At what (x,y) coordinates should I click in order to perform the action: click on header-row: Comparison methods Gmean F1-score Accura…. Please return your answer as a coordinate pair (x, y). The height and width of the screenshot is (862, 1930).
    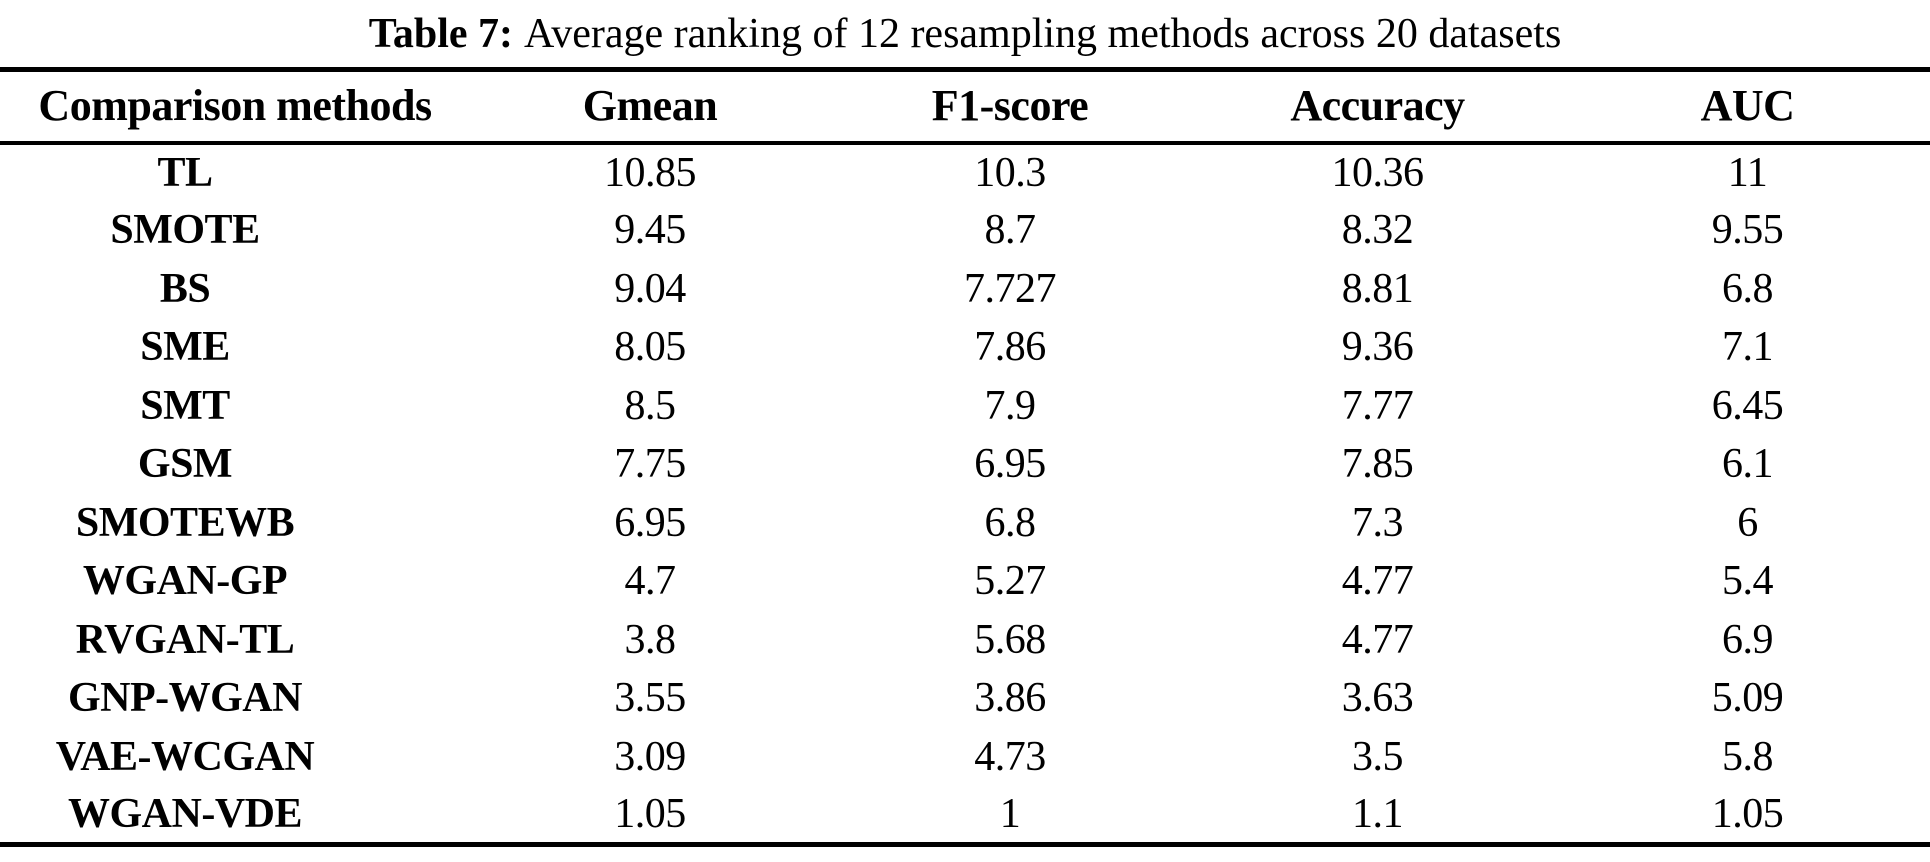
    Looking at the image, I should click on (965, 106).